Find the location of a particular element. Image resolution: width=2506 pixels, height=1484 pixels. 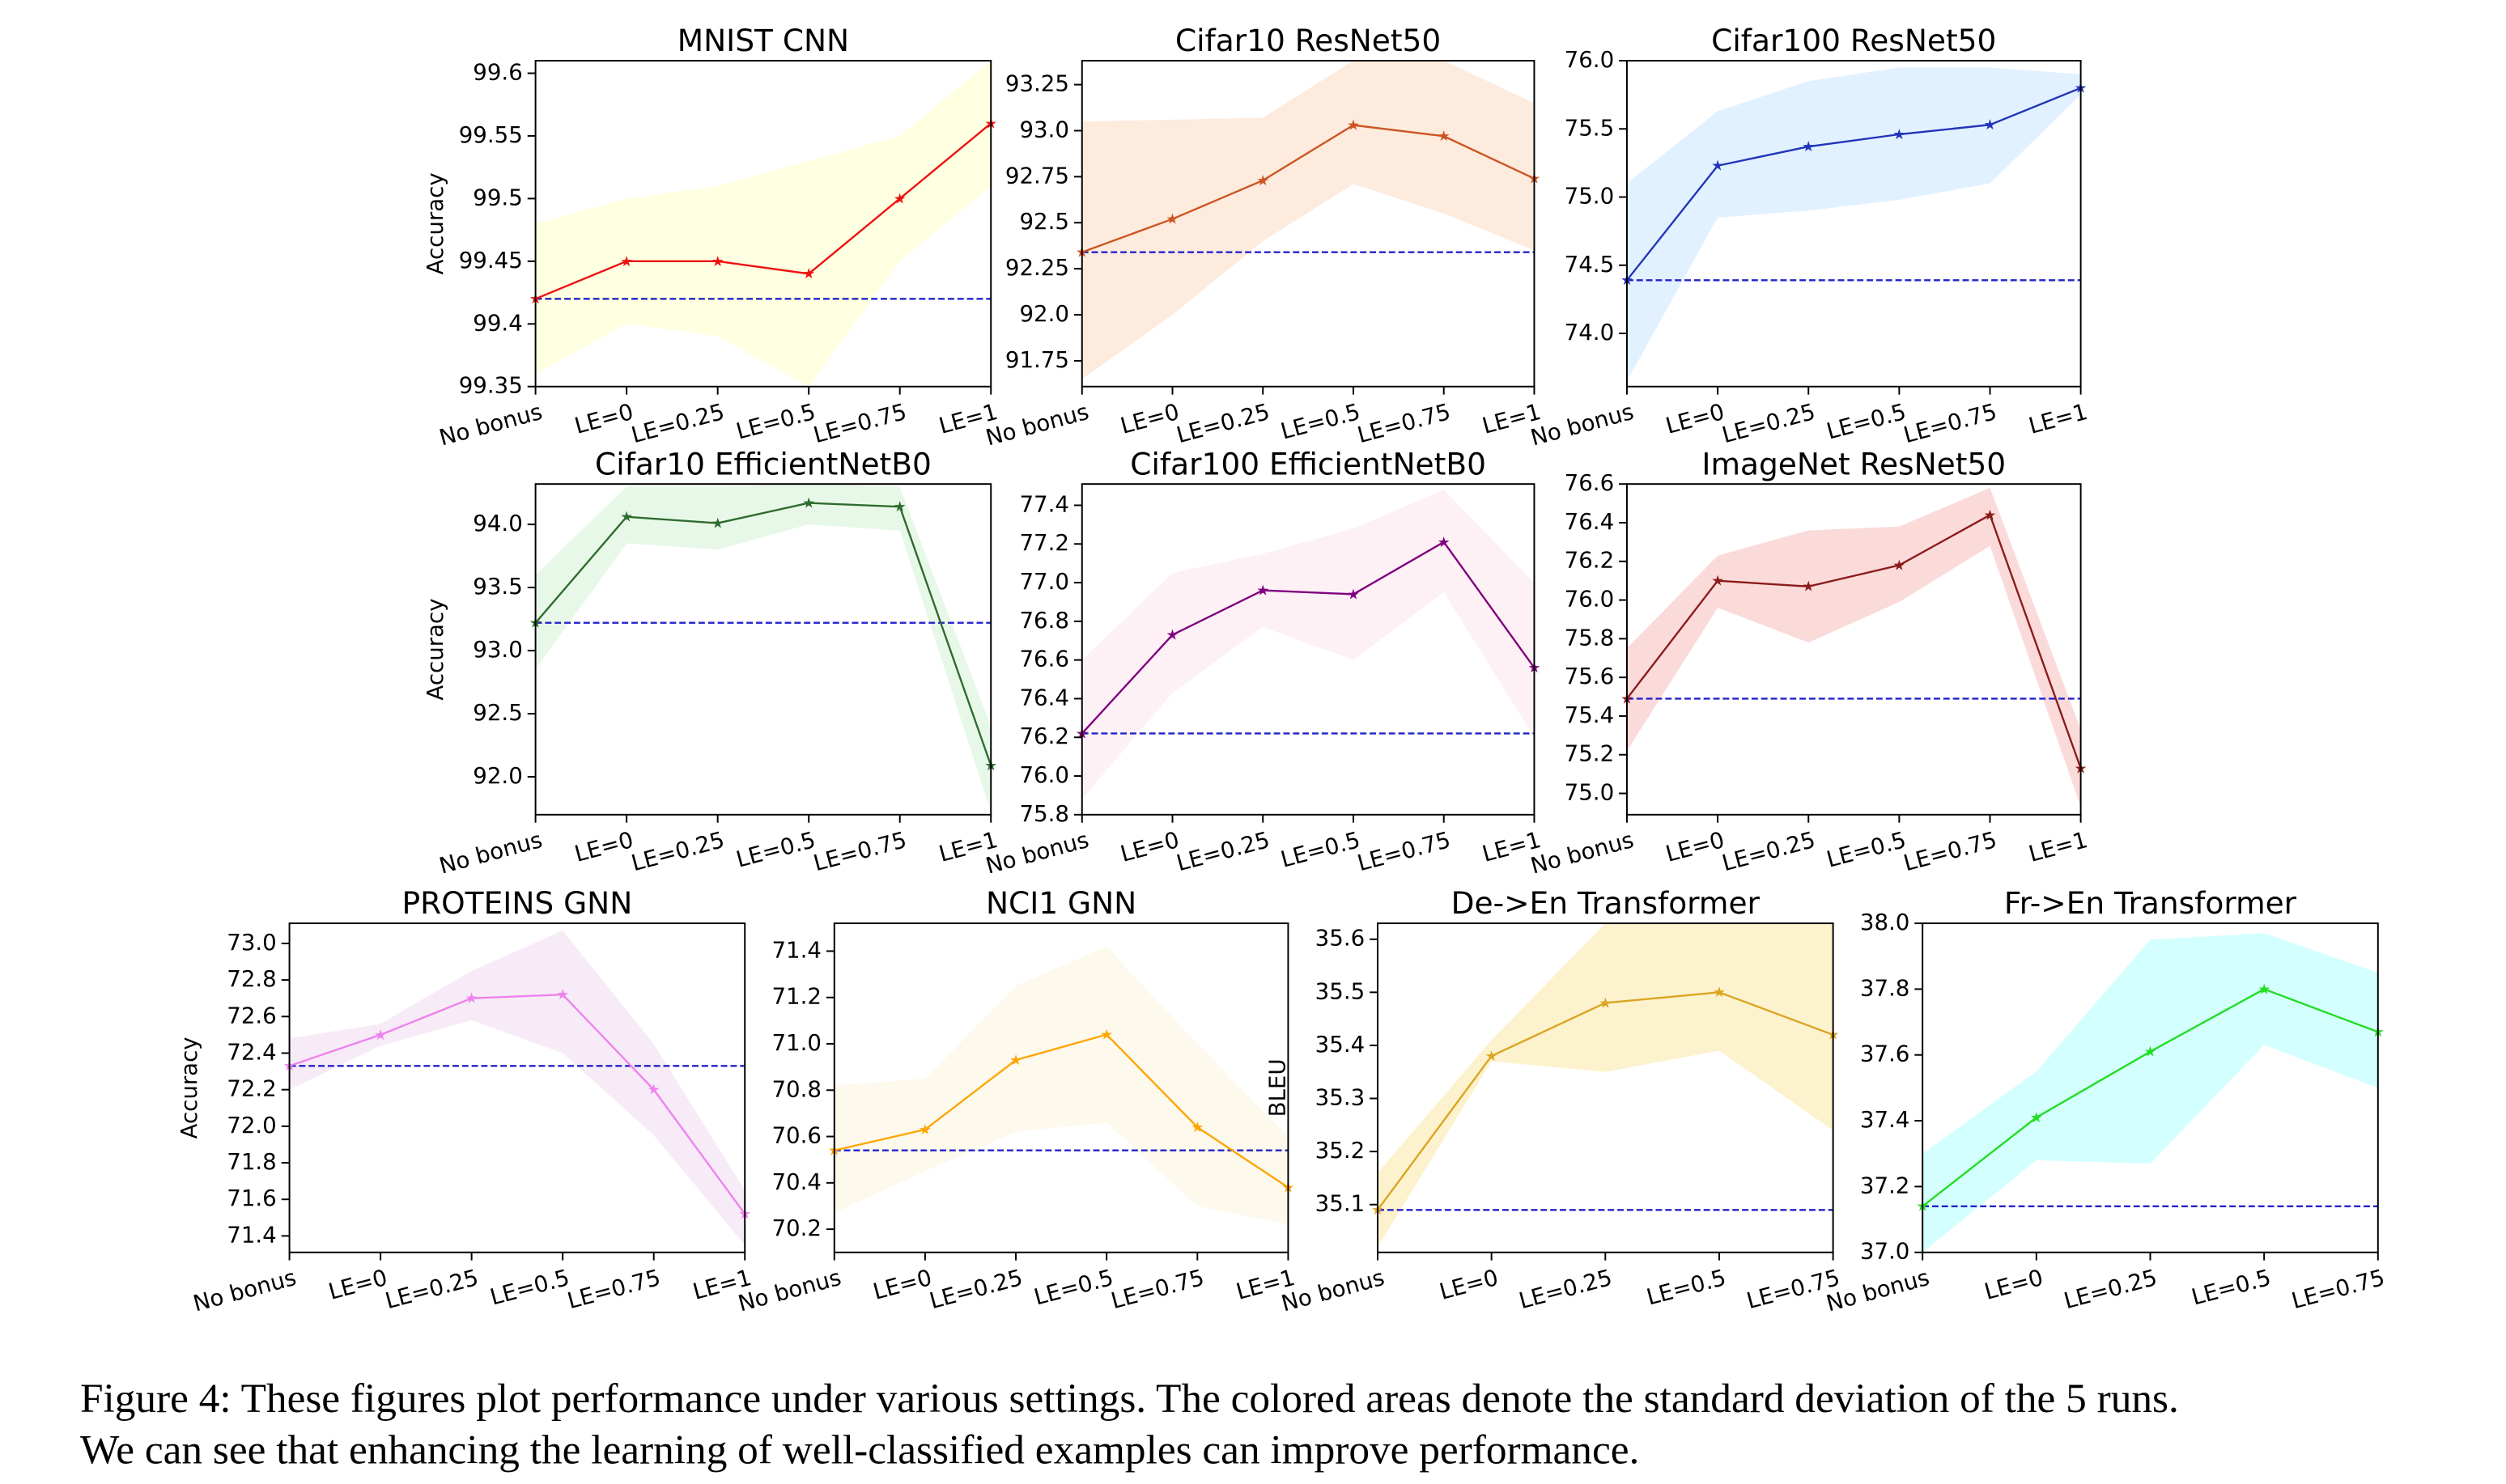

y-tick-label: 71.2 is located at coordinates (797, 997).